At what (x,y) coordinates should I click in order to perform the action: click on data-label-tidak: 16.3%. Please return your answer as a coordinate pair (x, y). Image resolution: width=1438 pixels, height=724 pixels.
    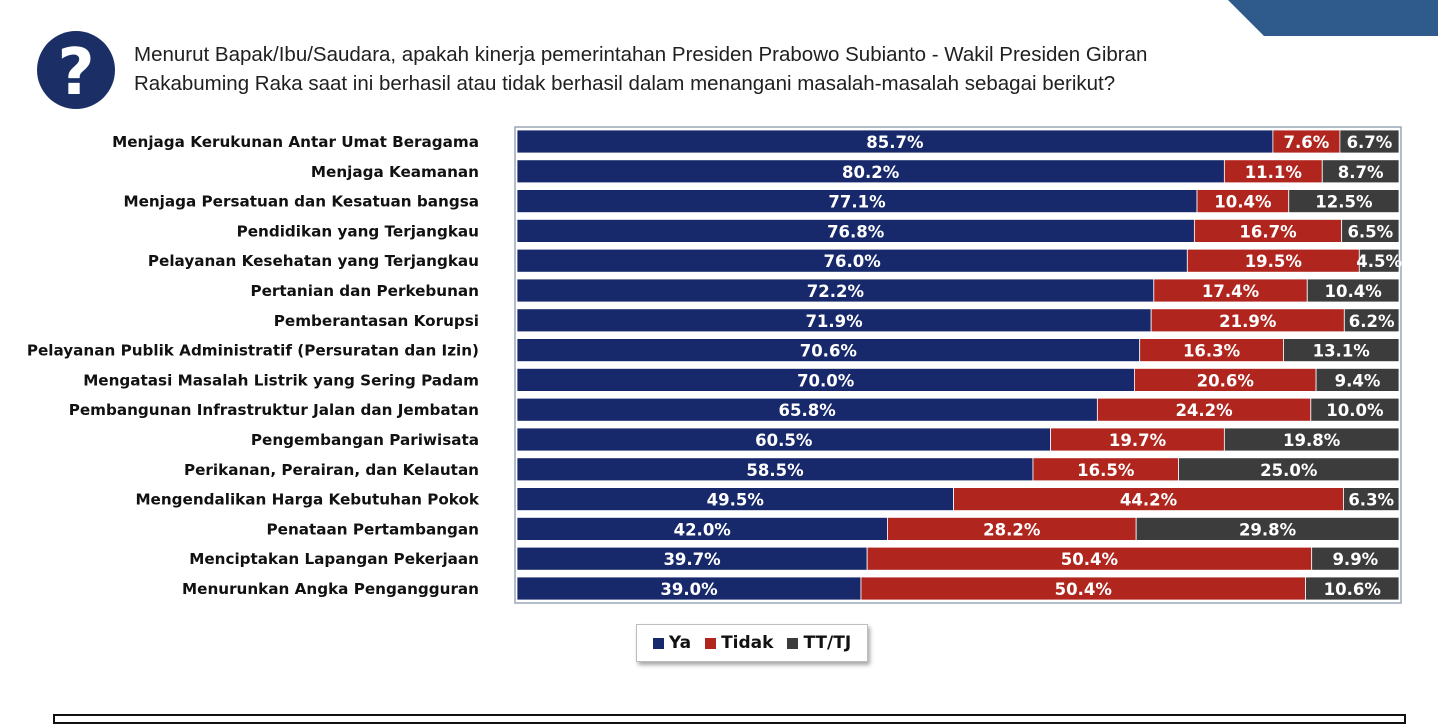
    Looking at the image, I should click on (1212, 351).